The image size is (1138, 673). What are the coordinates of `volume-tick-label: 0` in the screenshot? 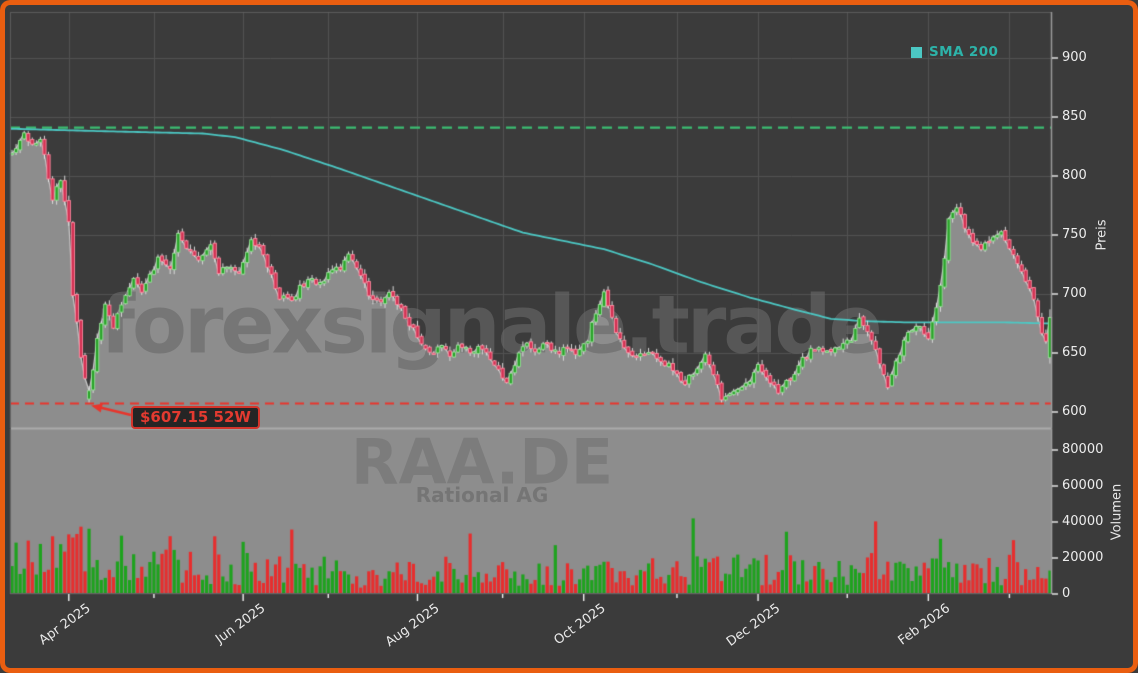 It's located at (1066, 593).